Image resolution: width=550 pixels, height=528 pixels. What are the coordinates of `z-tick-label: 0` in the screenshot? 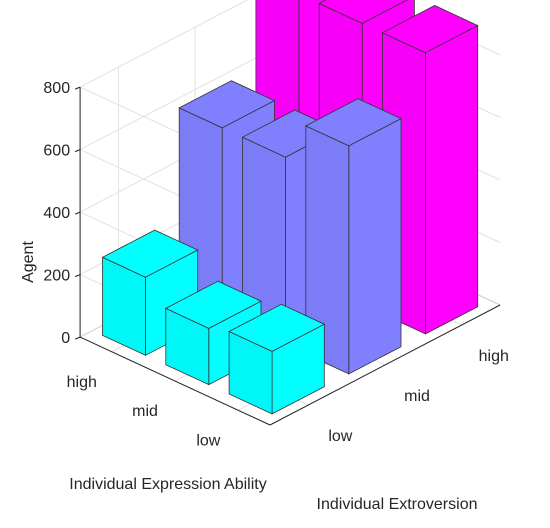 It's located at (65, 338).